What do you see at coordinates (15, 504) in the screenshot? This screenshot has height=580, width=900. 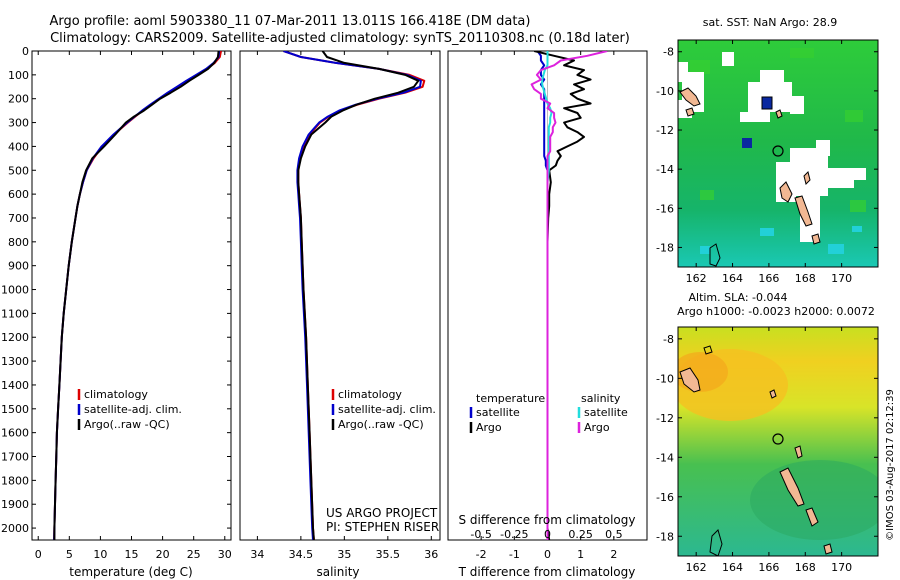 I see `depth-tick-label: 1900` at bounding box center [15, 504].